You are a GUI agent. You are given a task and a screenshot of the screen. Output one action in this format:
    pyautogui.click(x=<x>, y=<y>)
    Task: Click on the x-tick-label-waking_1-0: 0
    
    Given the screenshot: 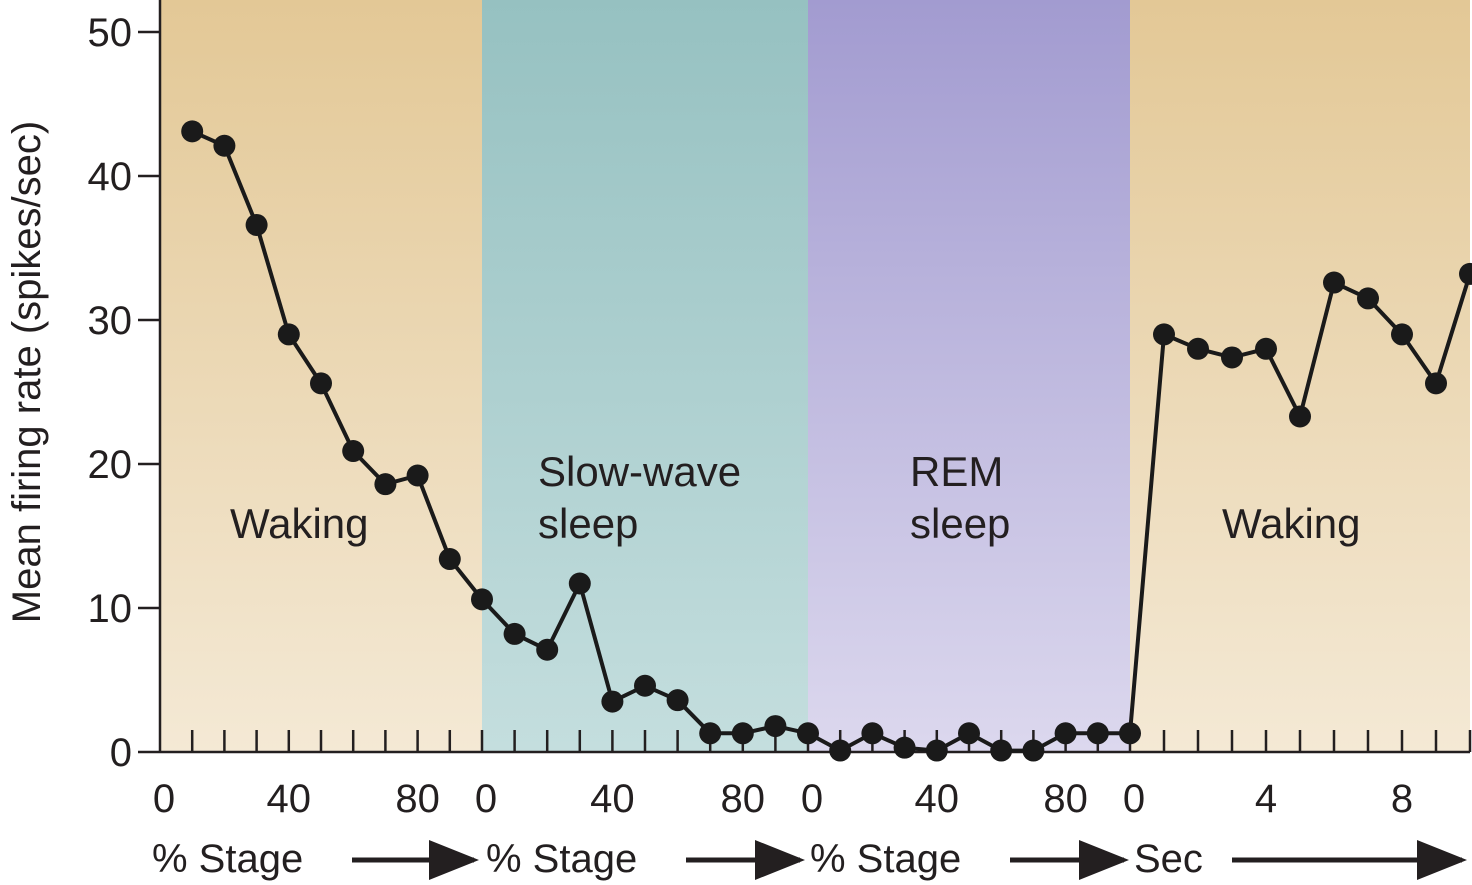 What is the action you would take?
    pyautogui.click(x=164, y=799)
    